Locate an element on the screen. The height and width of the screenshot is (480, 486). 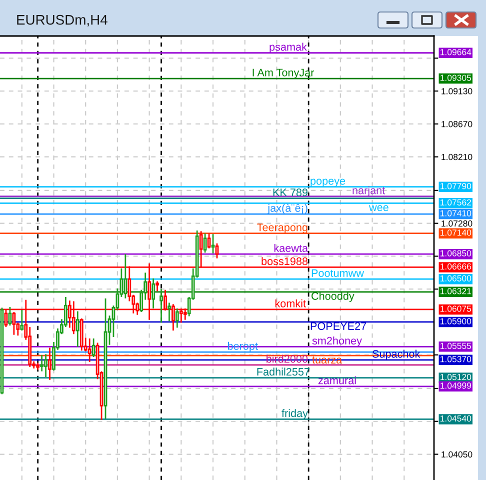
ref-line-label: KK 789 is located at coordinates (290, 192).